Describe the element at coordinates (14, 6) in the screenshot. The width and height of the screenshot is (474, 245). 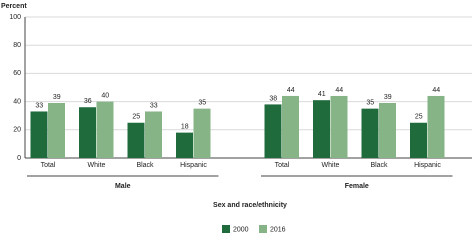
I see `y-axis-title: Percent` at that location.